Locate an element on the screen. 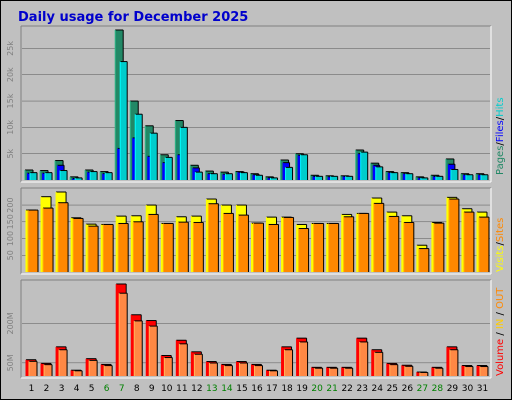 The height and width of the screenshot is (405, 512). bar-sites-day-11-body is located at coordinates (183, 247).